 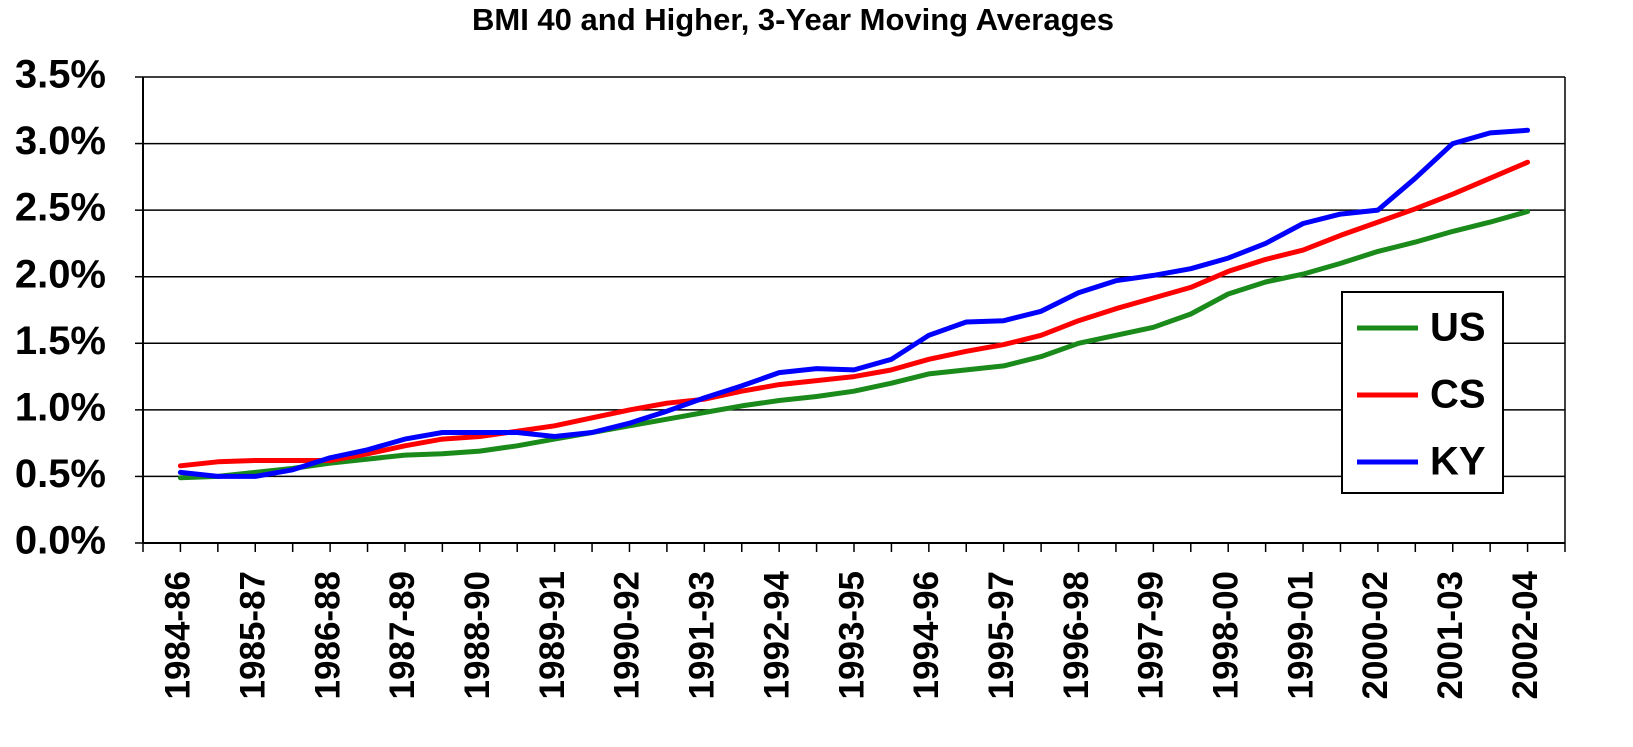 I want to click on x-tick-label: 1997-99, so click(x=1151, y=635).